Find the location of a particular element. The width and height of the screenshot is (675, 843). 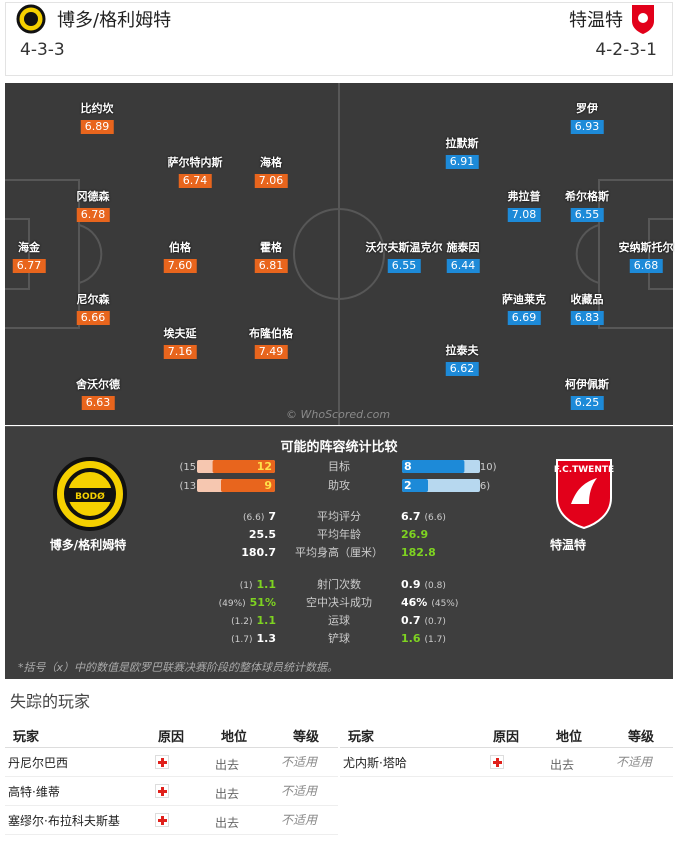

stat-label: 铲球 is located at coordinates (339, 638).